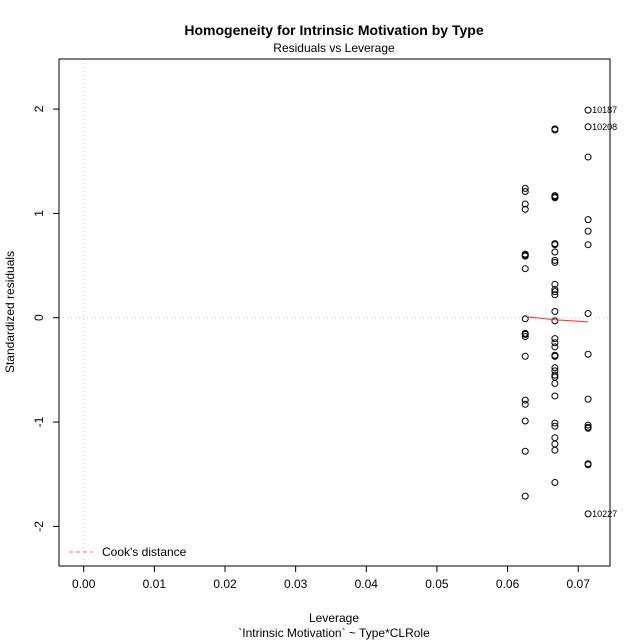 Image resolution: width=640 pixels, height=640 pixels. What do you see at coordinates (604, 514) in the screenshot?
I see `point-label: 10227` at bounding box center [604, 514].